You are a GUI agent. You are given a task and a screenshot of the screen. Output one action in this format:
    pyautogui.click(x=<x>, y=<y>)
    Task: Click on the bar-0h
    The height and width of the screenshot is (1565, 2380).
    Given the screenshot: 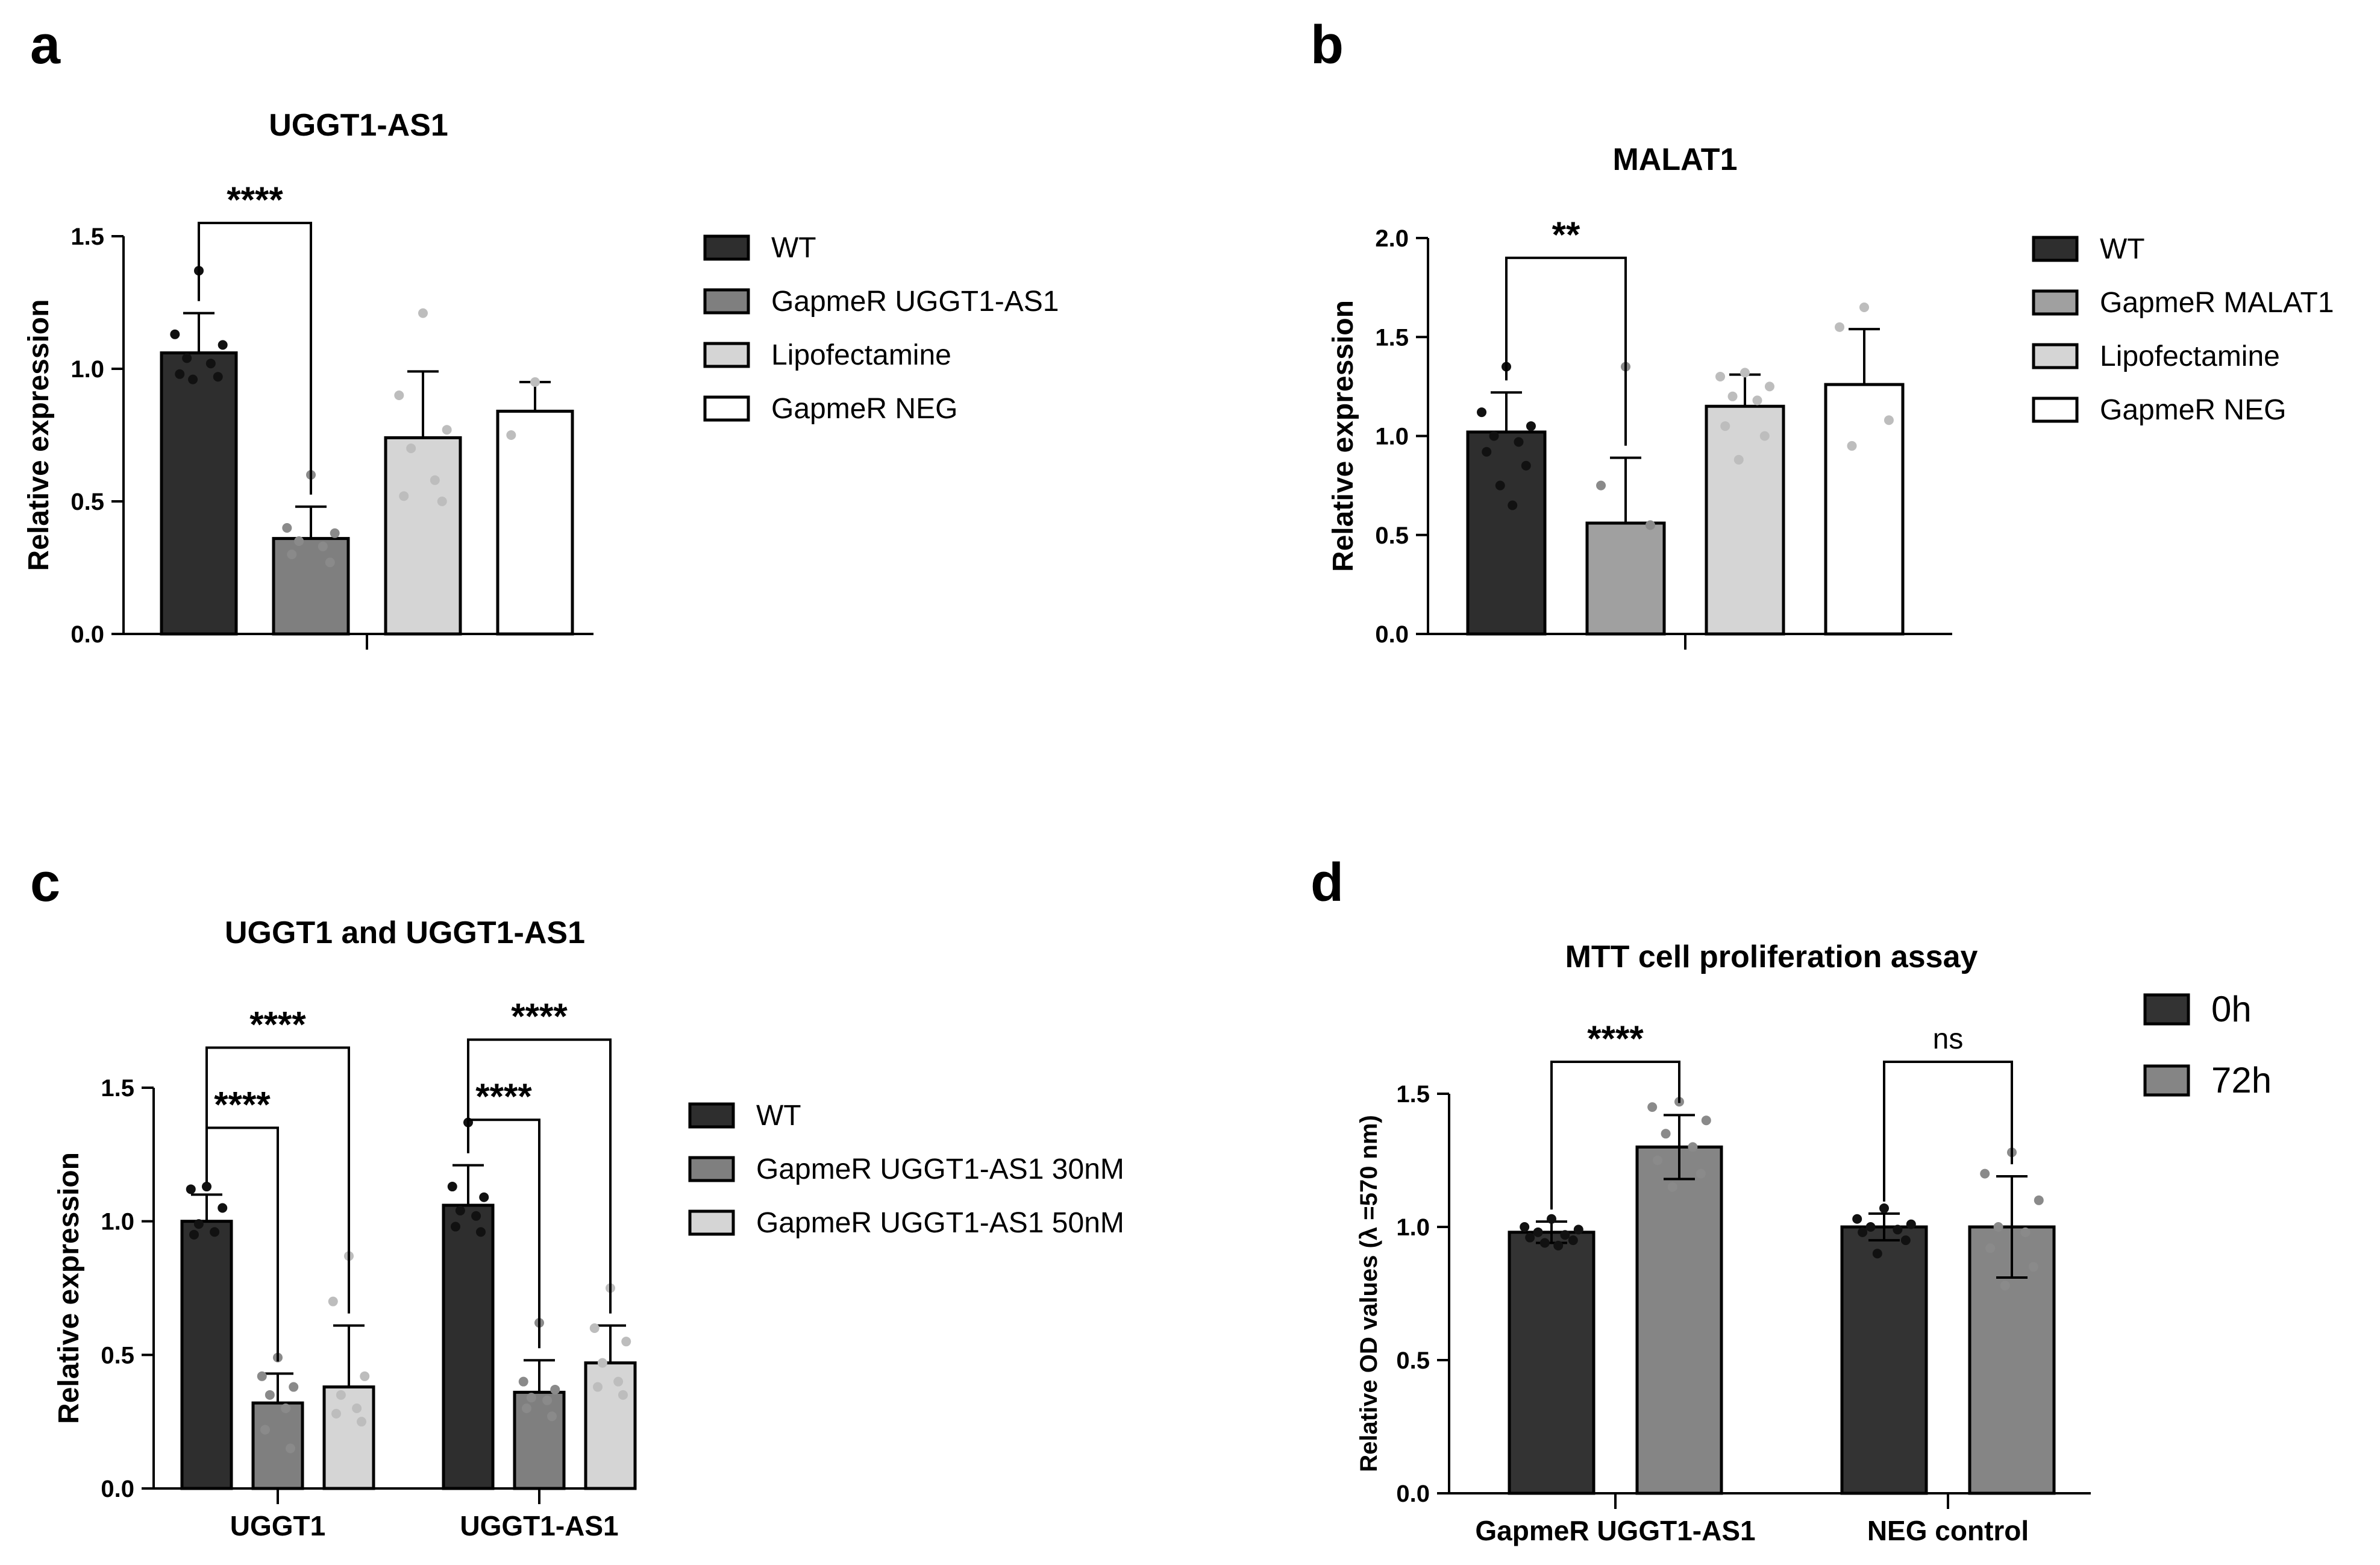 What is the action you would take?
    pyautogui.click(x=1884, y=1360)
    